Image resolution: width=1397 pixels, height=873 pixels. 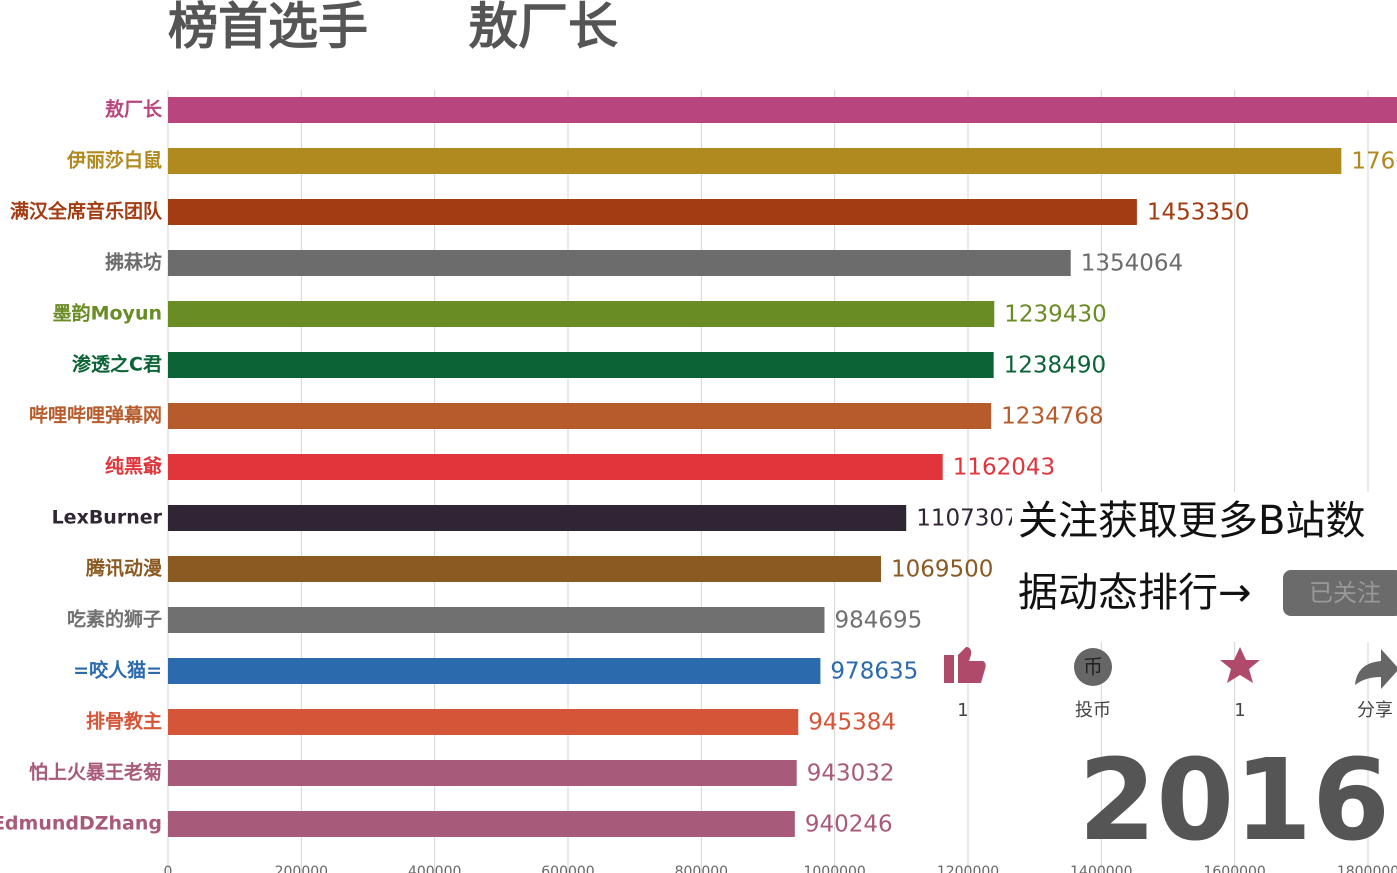 I want to click on x-tick-label: 800000, so click(x=701, y=868).